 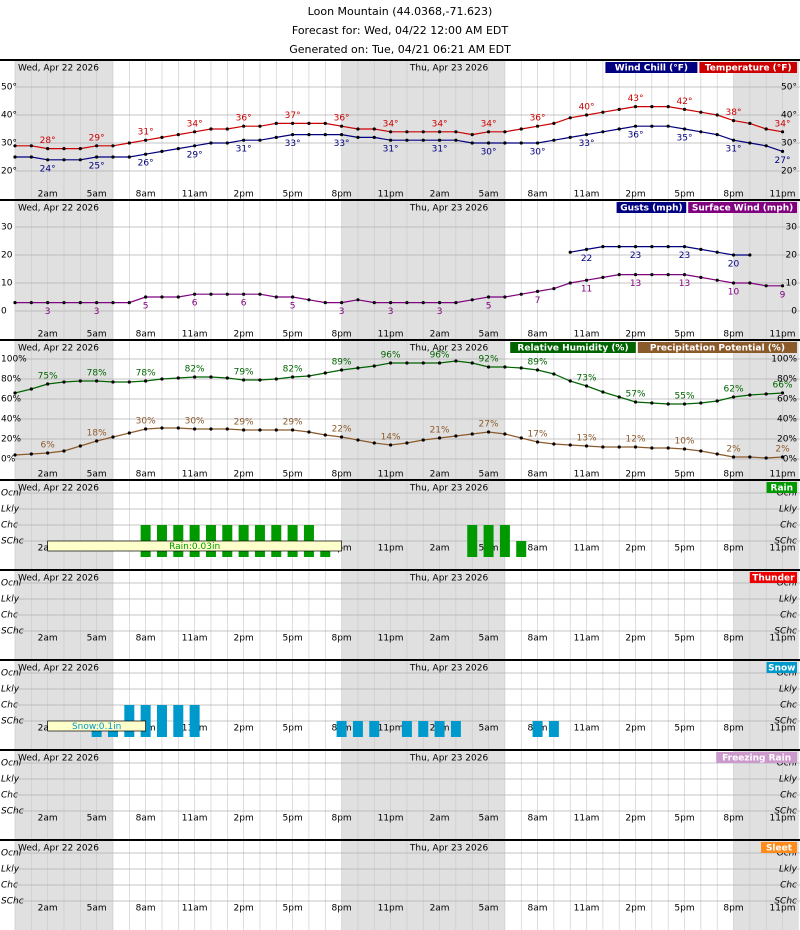 What do you see at coordinates (792, 284) in the screenshot?
I see `y-tick-label-right: 10` at bounding box center [792, 284].